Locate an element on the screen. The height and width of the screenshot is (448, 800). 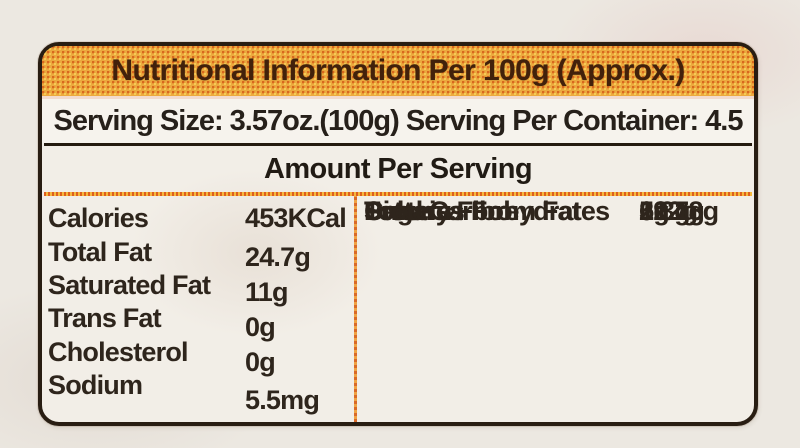
nutrient-value-calories: 453KCal is located at coordinates (296, 218).